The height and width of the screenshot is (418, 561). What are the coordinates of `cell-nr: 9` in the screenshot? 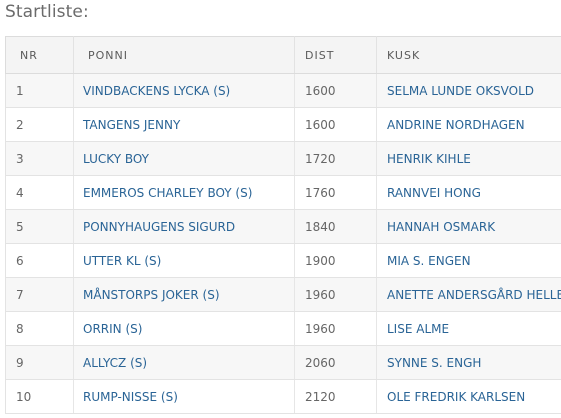 It's located at (39, 362).